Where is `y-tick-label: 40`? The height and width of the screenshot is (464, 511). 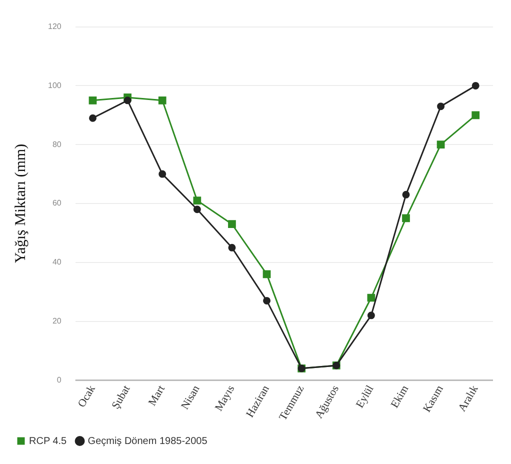
y-tick-label: 40 is located at coordinates (57, 262).